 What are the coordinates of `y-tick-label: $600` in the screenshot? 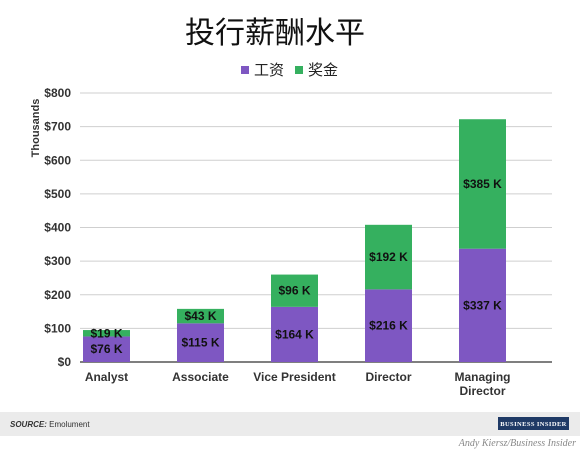 It's located at (57, 160).